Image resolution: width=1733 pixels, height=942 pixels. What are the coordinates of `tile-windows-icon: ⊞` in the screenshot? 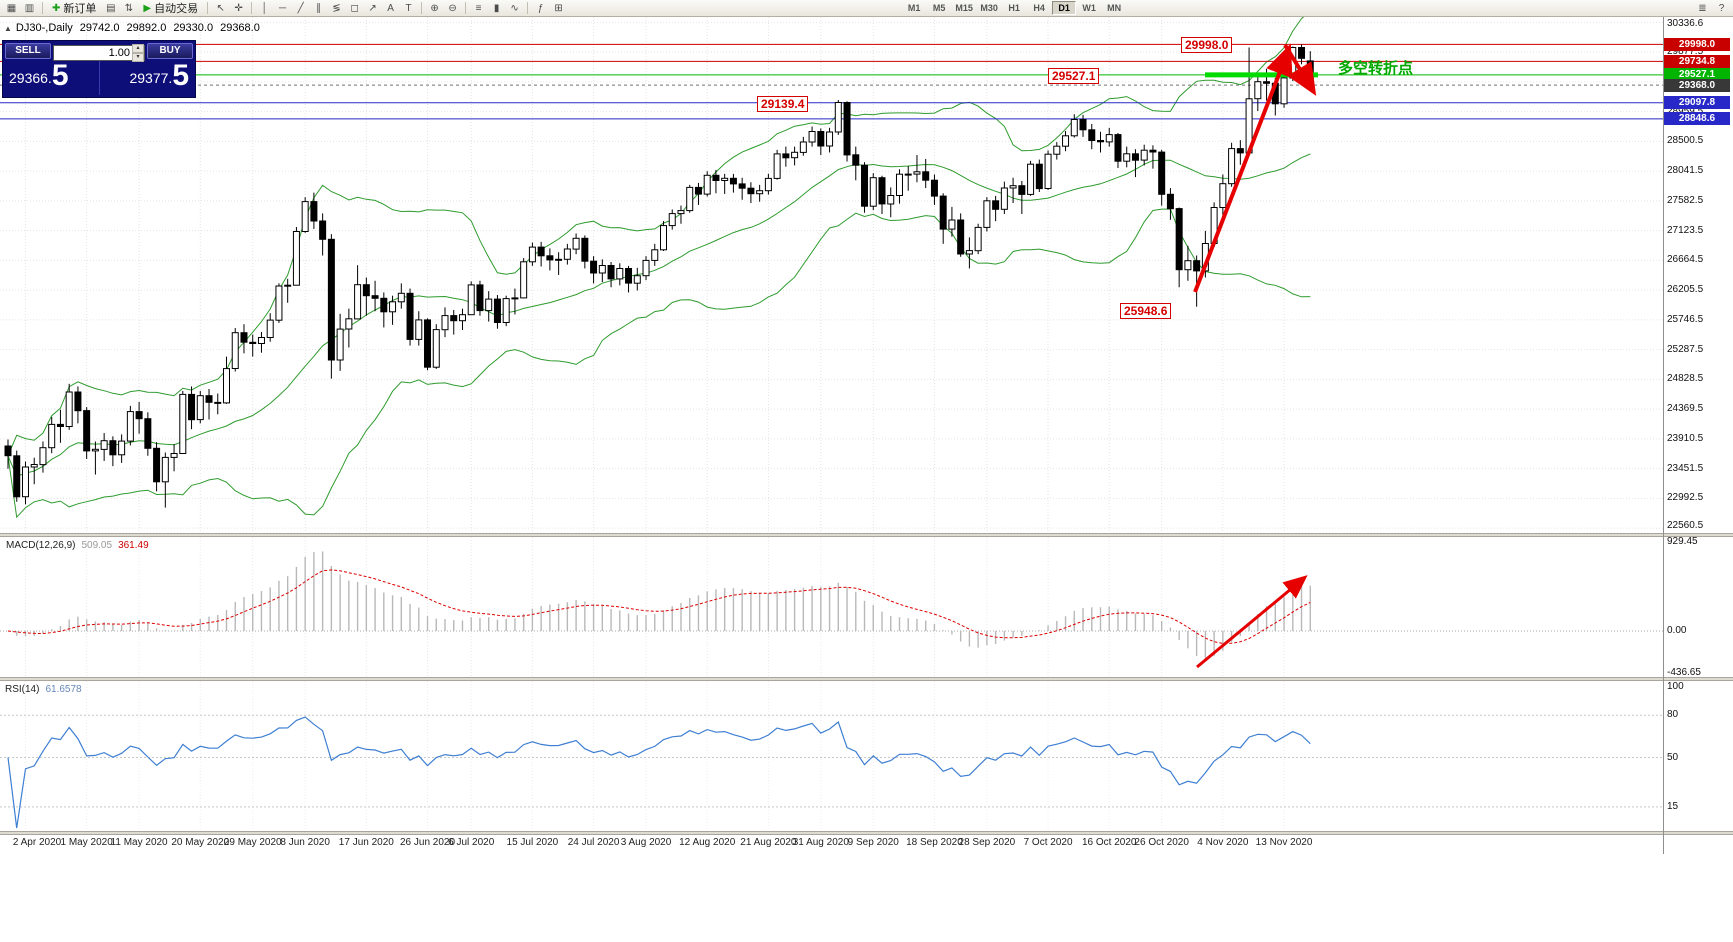 It's located at (558, 8).